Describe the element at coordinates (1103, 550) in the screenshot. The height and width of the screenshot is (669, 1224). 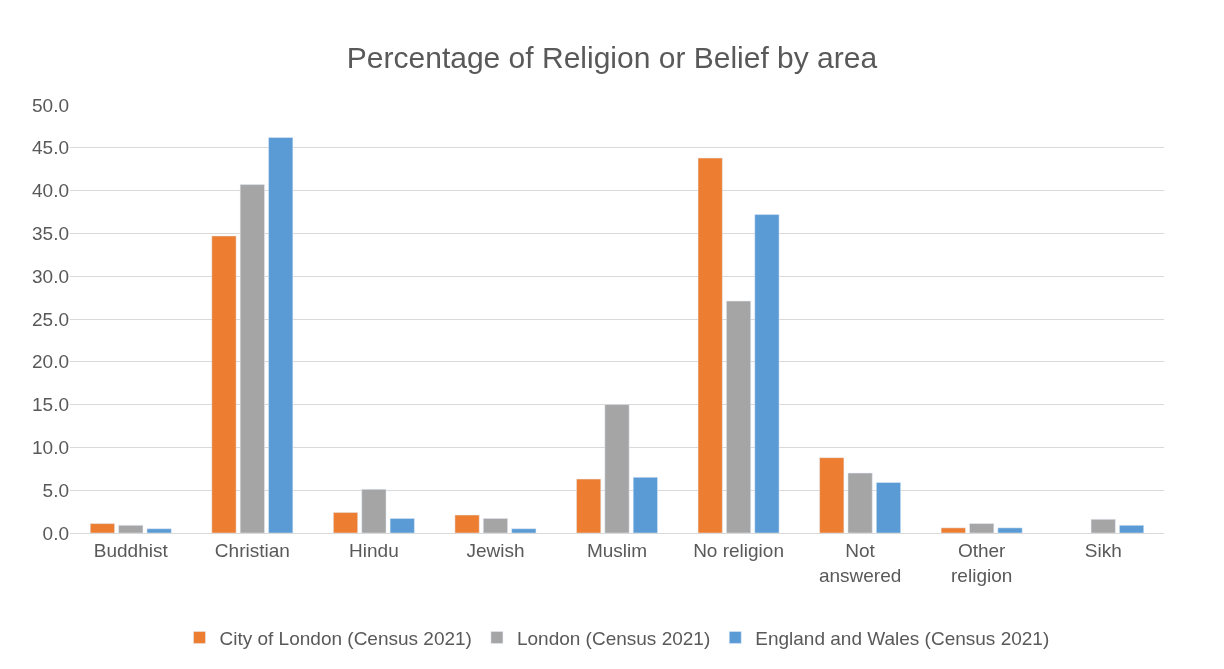
I see `x-tick-label: Sikh` at that location.